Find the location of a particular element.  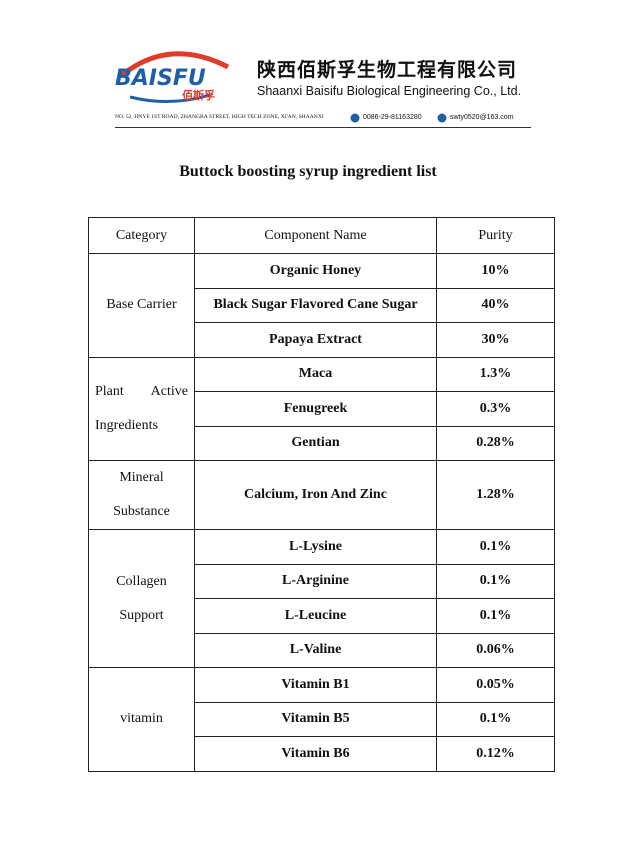

doc-title: Buttock boosting syrup ingredient list is located at coordinates (308, 171).